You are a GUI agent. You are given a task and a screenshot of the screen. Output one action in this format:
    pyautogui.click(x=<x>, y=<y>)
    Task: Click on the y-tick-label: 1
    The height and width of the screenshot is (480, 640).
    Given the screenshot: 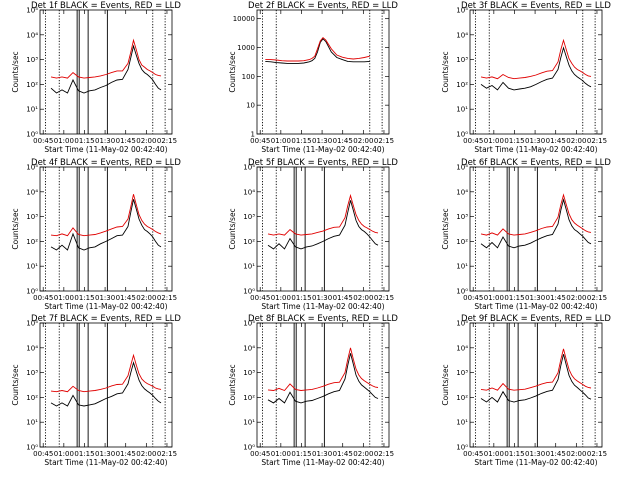 What is the action you would take?
    pyautogui.click(x=253, y=135)
    